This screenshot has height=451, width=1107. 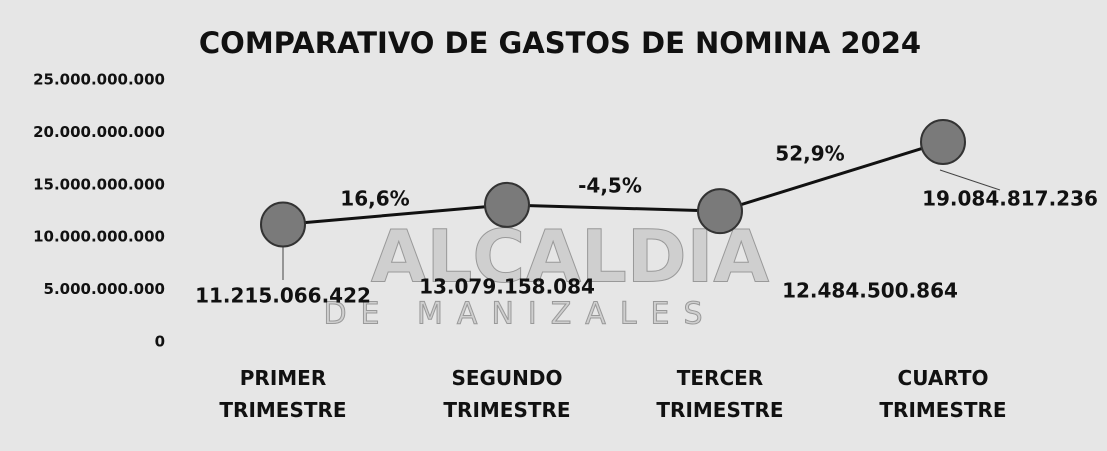 I want to click on line, so click(x=613, y=183).